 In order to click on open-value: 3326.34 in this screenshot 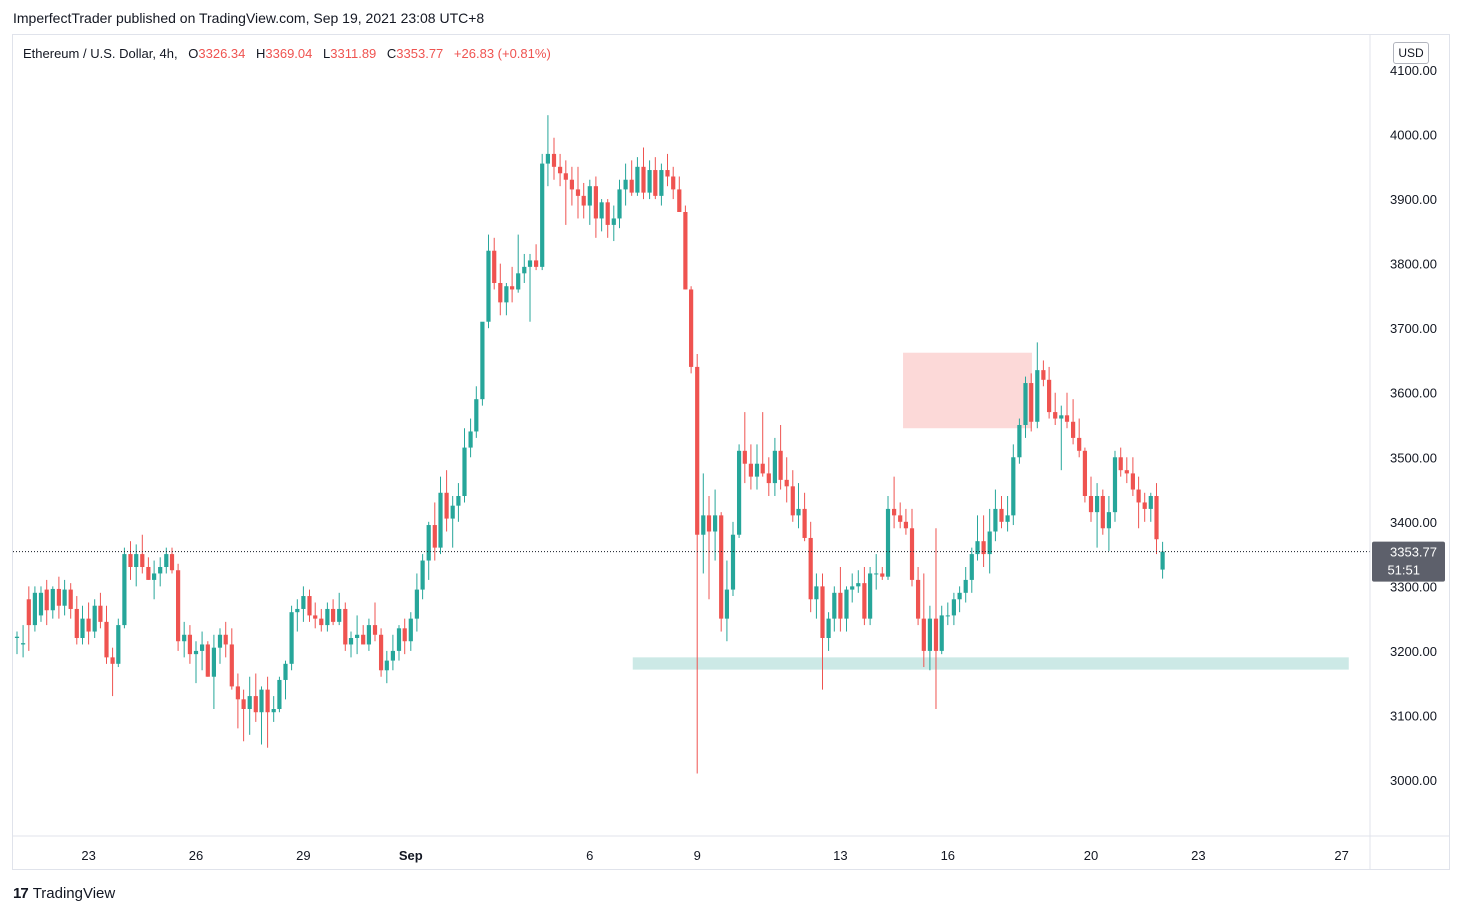, I will do `click(222, 53)`.